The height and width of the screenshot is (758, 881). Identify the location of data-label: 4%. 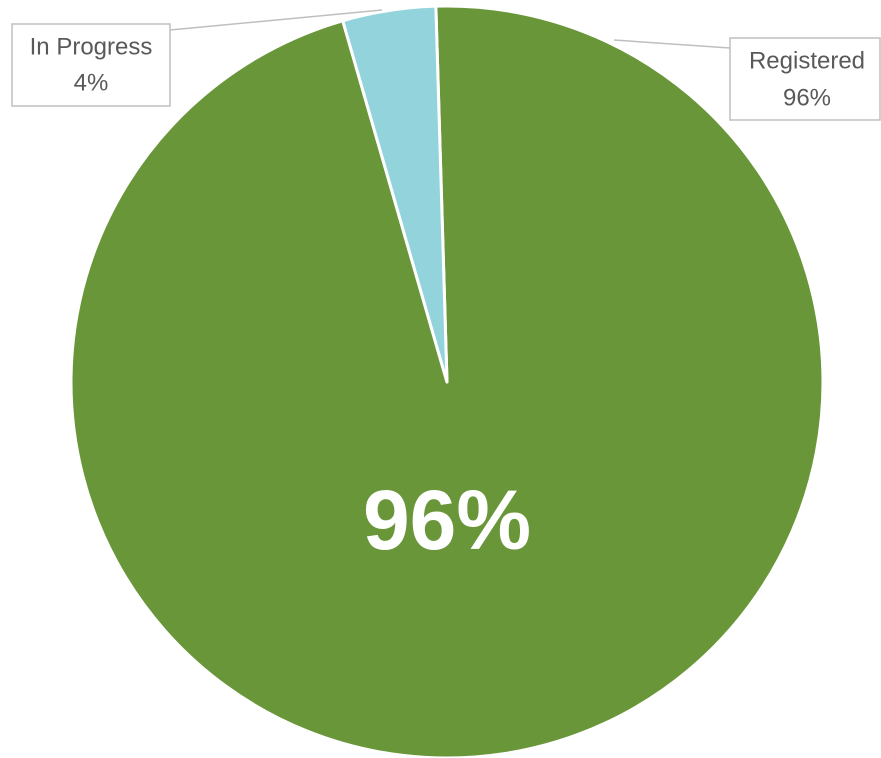
(91, 82).